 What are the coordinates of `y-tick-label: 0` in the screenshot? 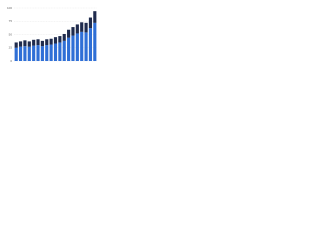 It's located at (11, 61).